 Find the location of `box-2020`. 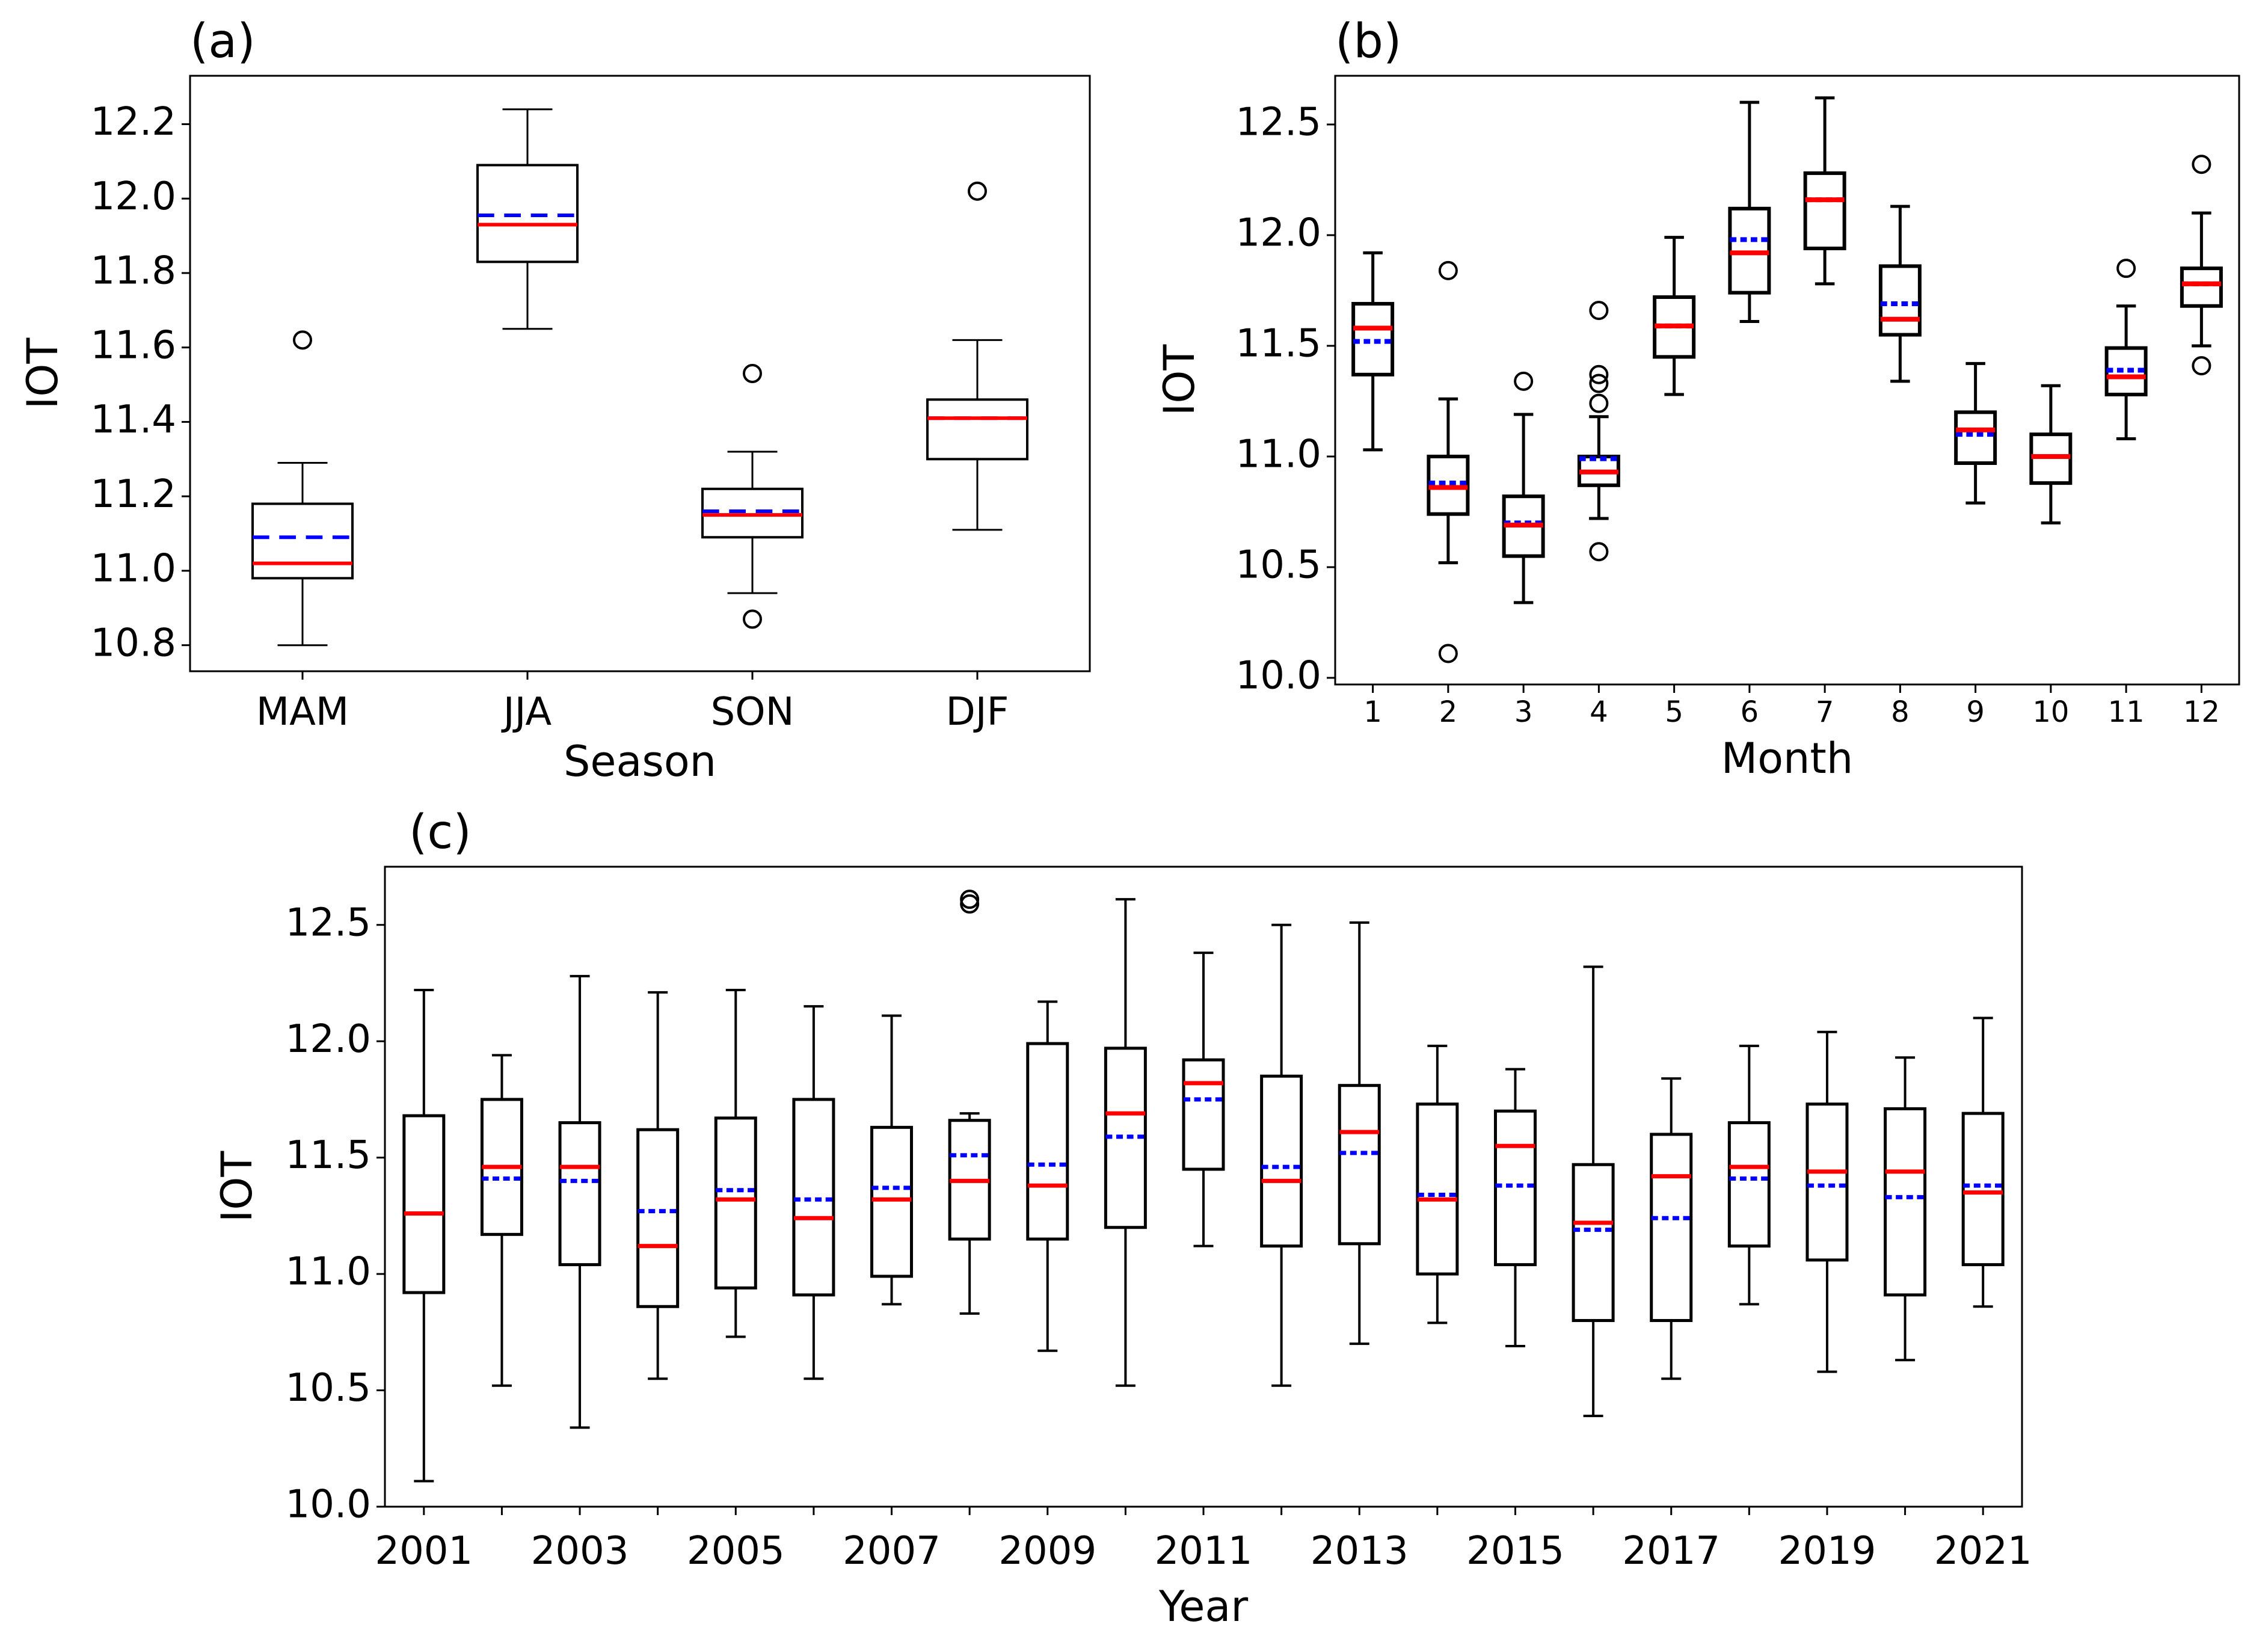

box-2020 is located at coordinates (1906, 1209).